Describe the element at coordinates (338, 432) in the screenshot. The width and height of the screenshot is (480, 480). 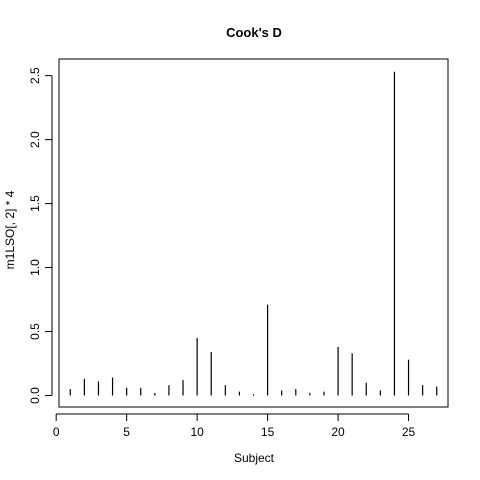
I see `x-tick-label: 20` at that location.